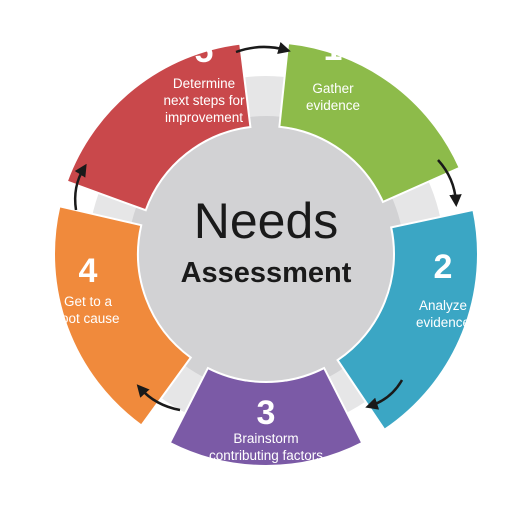 This screenshot has height=508, width=532. I want to click on step-1-segment, so click(369, 123).